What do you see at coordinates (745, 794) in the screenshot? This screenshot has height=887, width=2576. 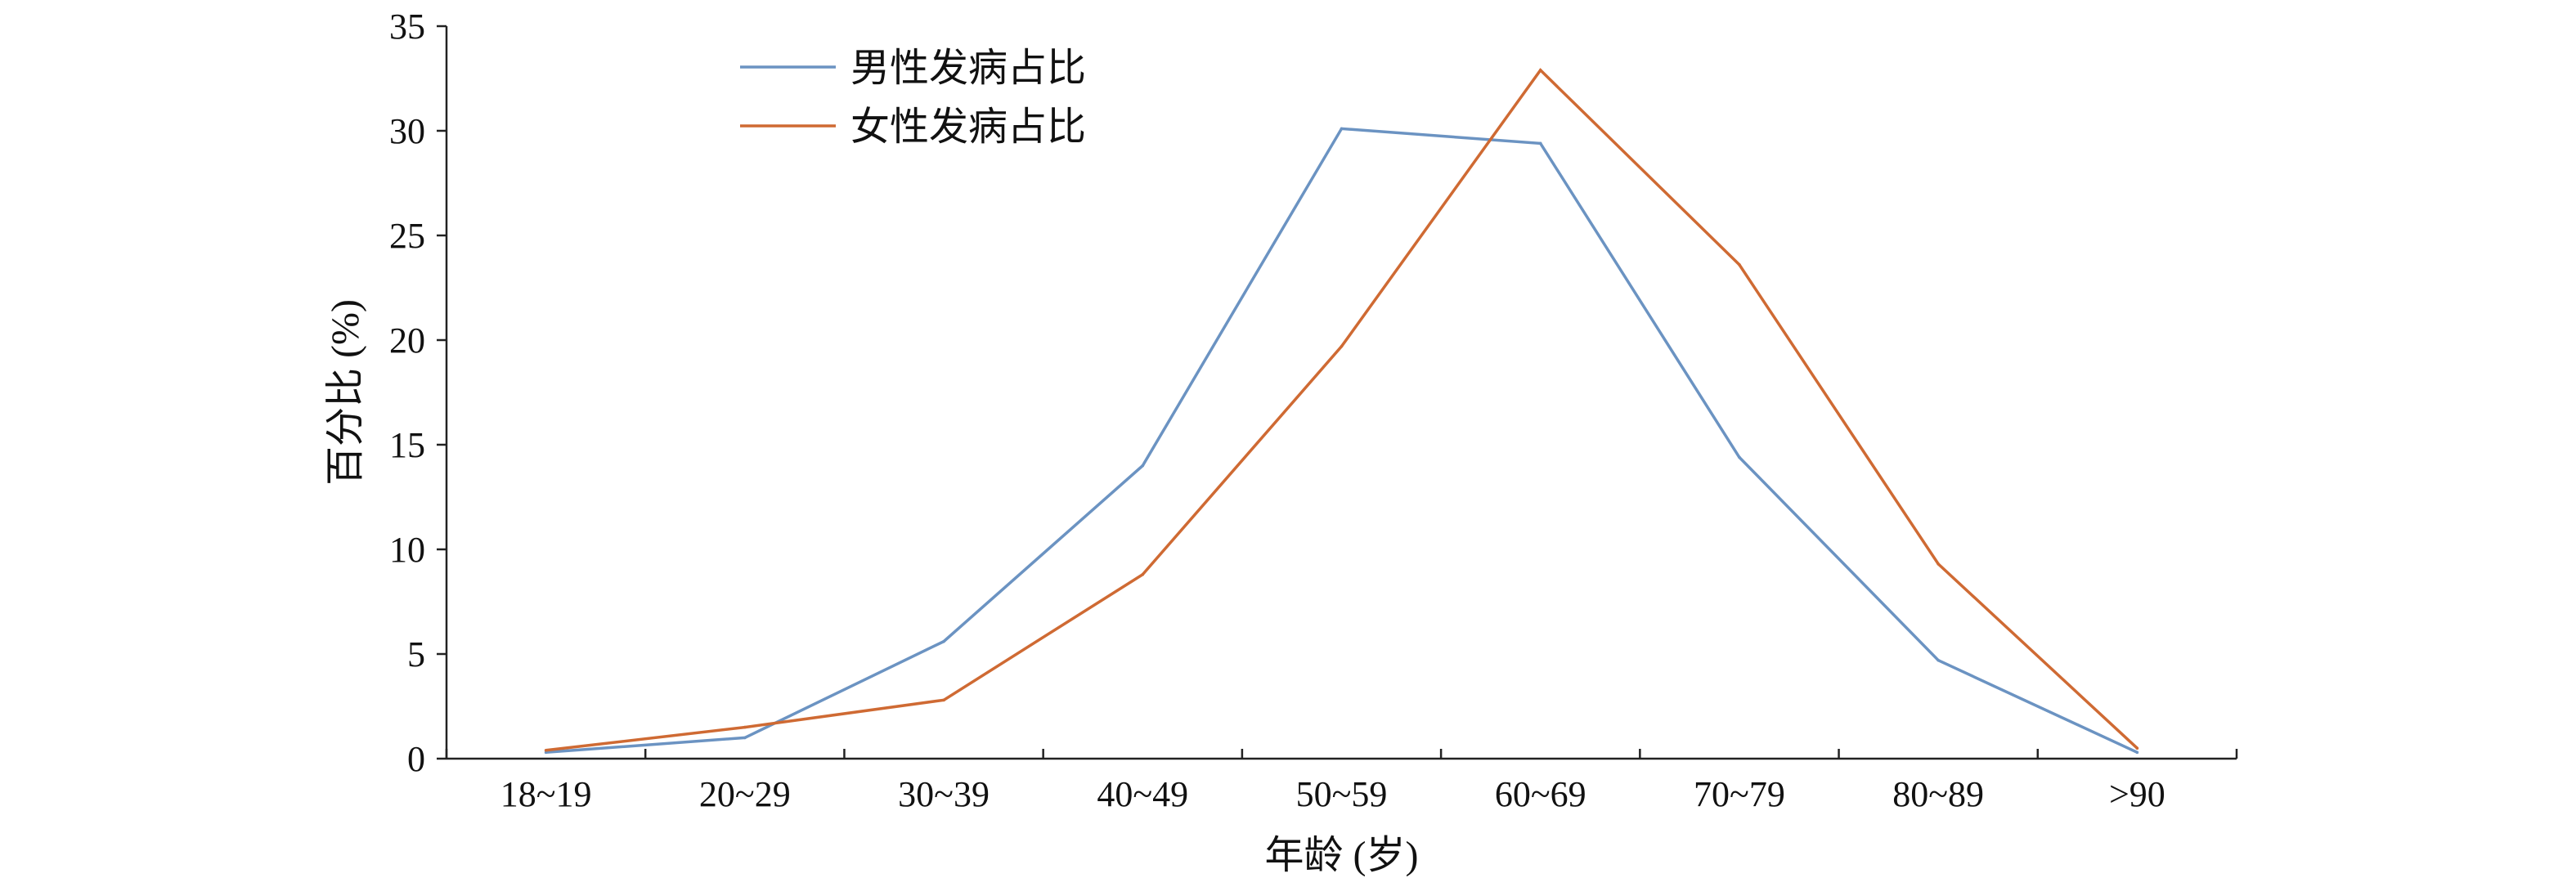 I see `x-tick-label: 20~29` at bounding box center [745, 794].